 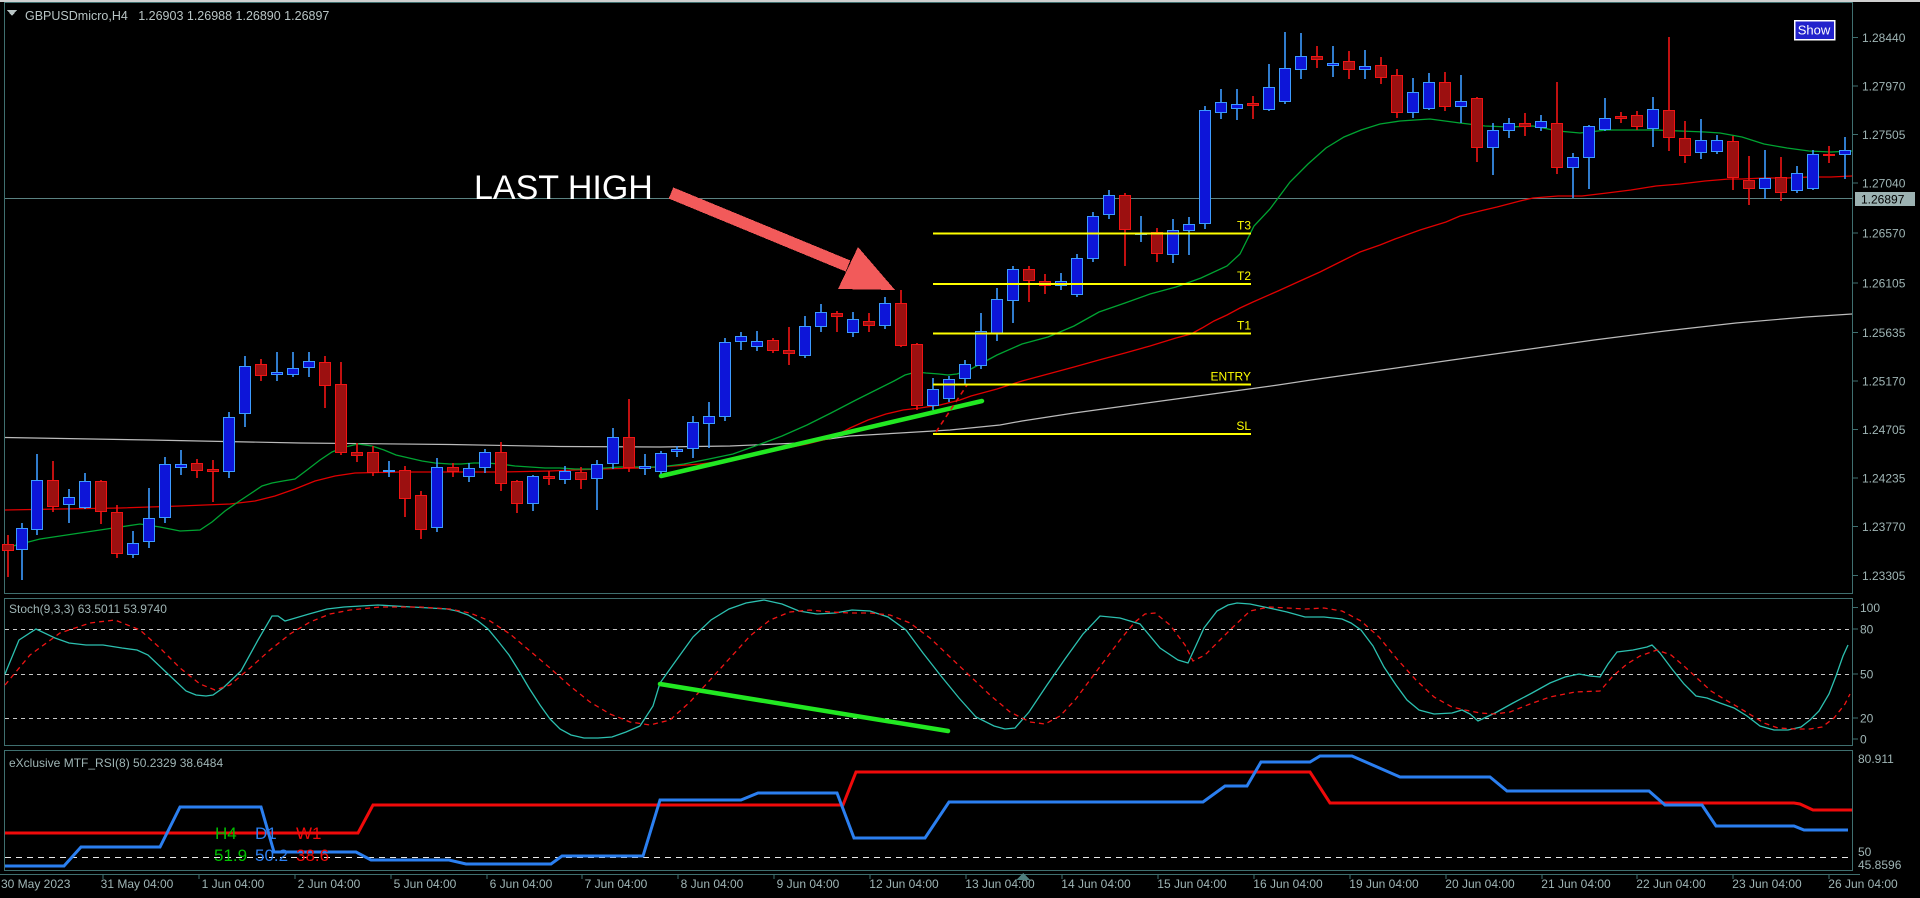 I want to click on svg-text: 26 Jun 04:00, so click(x=1863, y=884).